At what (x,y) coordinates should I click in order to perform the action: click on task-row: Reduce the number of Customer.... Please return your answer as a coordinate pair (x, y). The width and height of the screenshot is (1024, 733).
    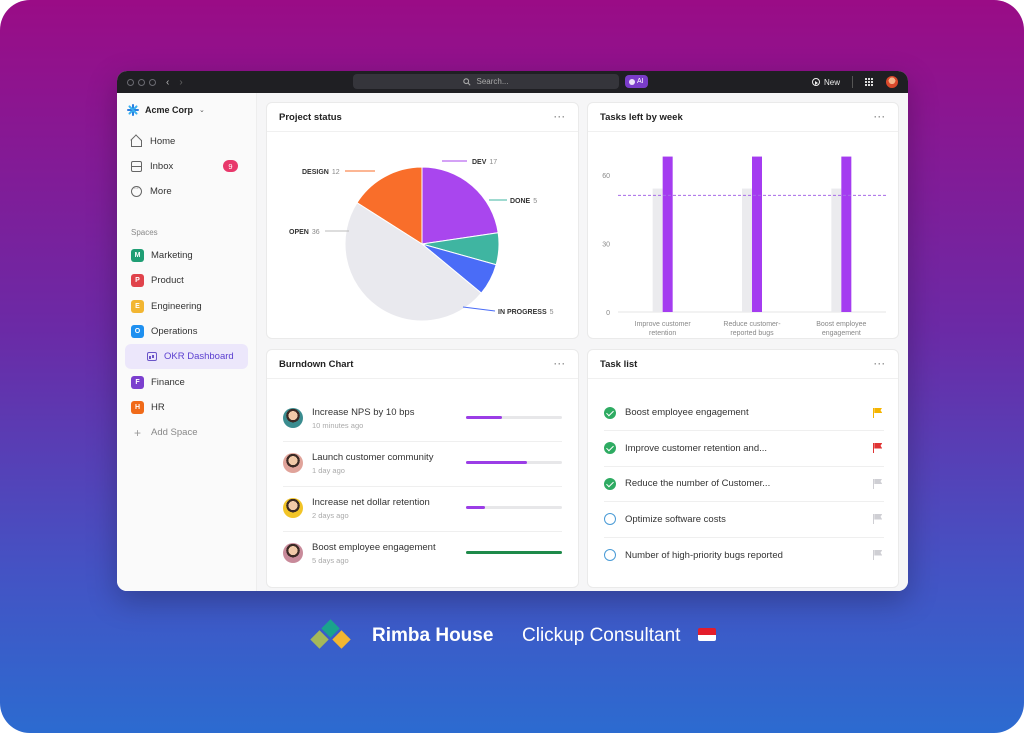
    Looking at the image, I should click on (744, 484).